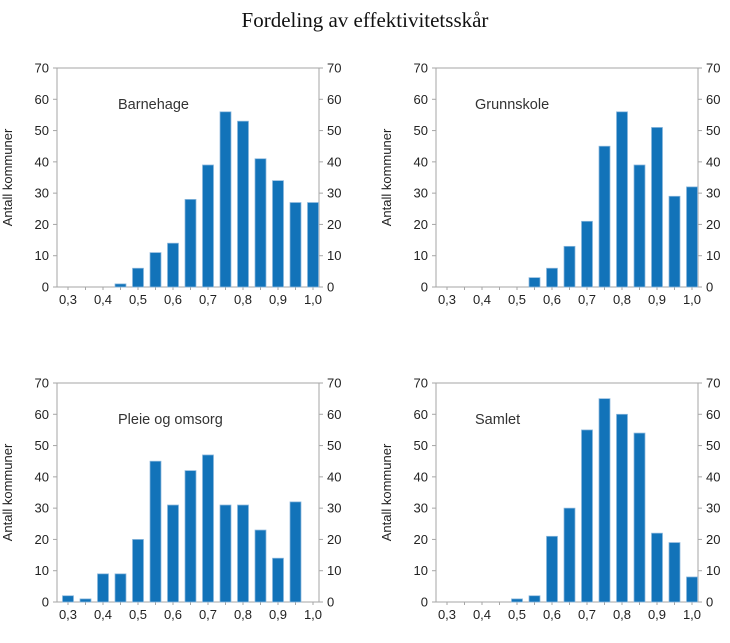 Image resolution: width=730 pixels, height=643 pixels. What do you see at coordinates (170, 420) in the screenshot?
I see `panel-label: Pleie og omsorg` at bounding box center [170, 420].